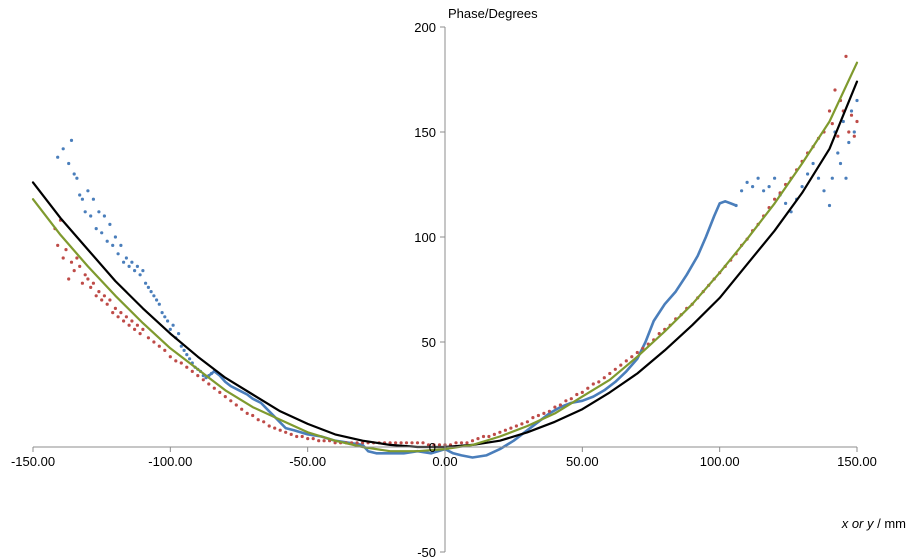  Describe the element at coordinates (425, 27) in the screenshot. I see `y-tick-label: 200` at that location.